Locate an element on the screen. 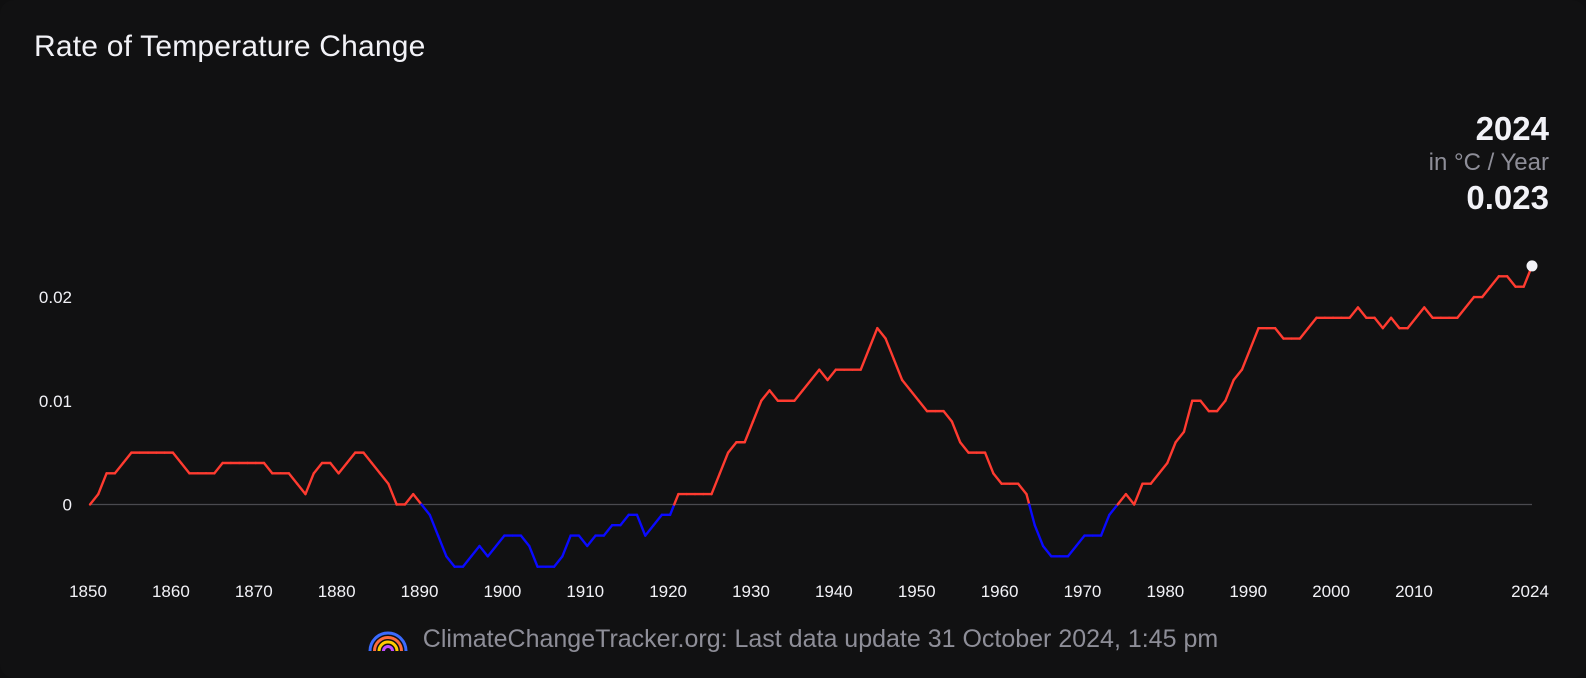 The width and height of the screenshot is (1586, 678). x-tick-label: 2000 is located at coordinates (1331, 591).